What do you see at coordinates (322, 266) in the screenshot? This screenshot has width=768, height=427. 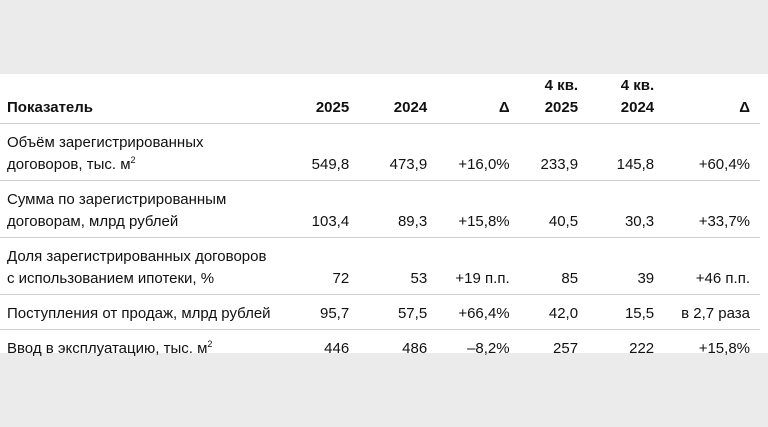 I see `cell-2025: 72` at bounding box center [322, 266].